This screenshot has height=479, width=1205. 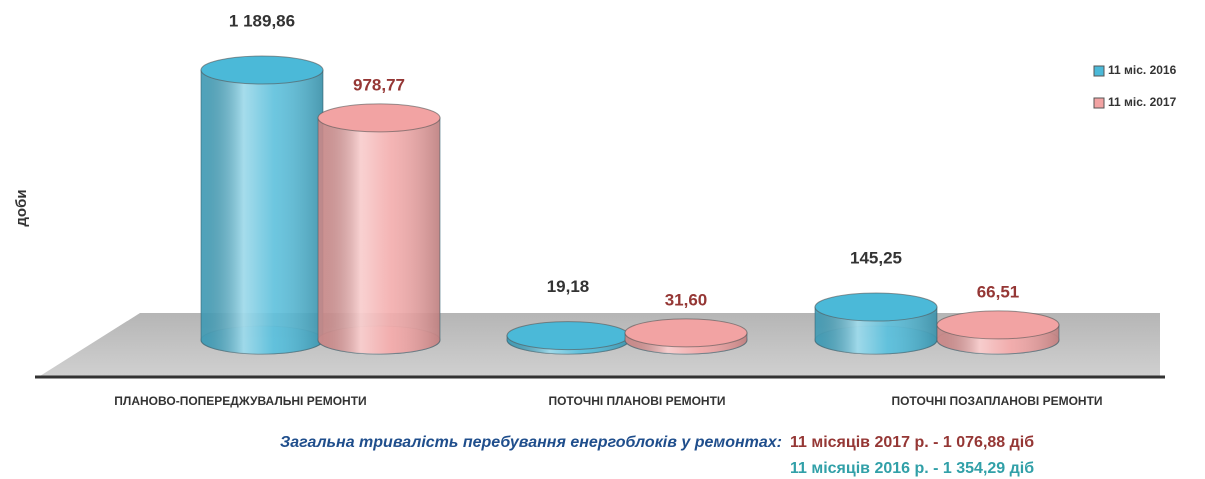 I want to click on annotation: 11 місяців 2016 р. - 1 354,29 діб, so click(x=912, y=468).